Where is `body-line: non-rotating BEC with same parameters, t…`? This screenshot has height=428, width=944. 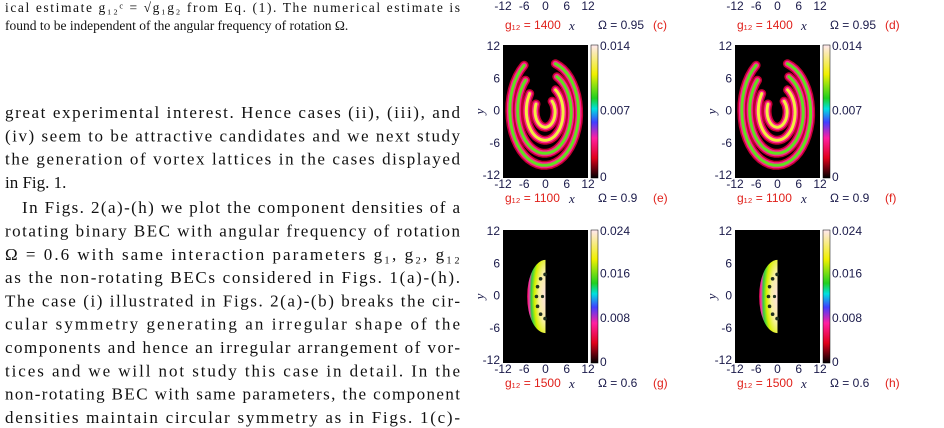
body-line: non-rotating BEC with same parameters, t… is located at coordinates (232, 394).